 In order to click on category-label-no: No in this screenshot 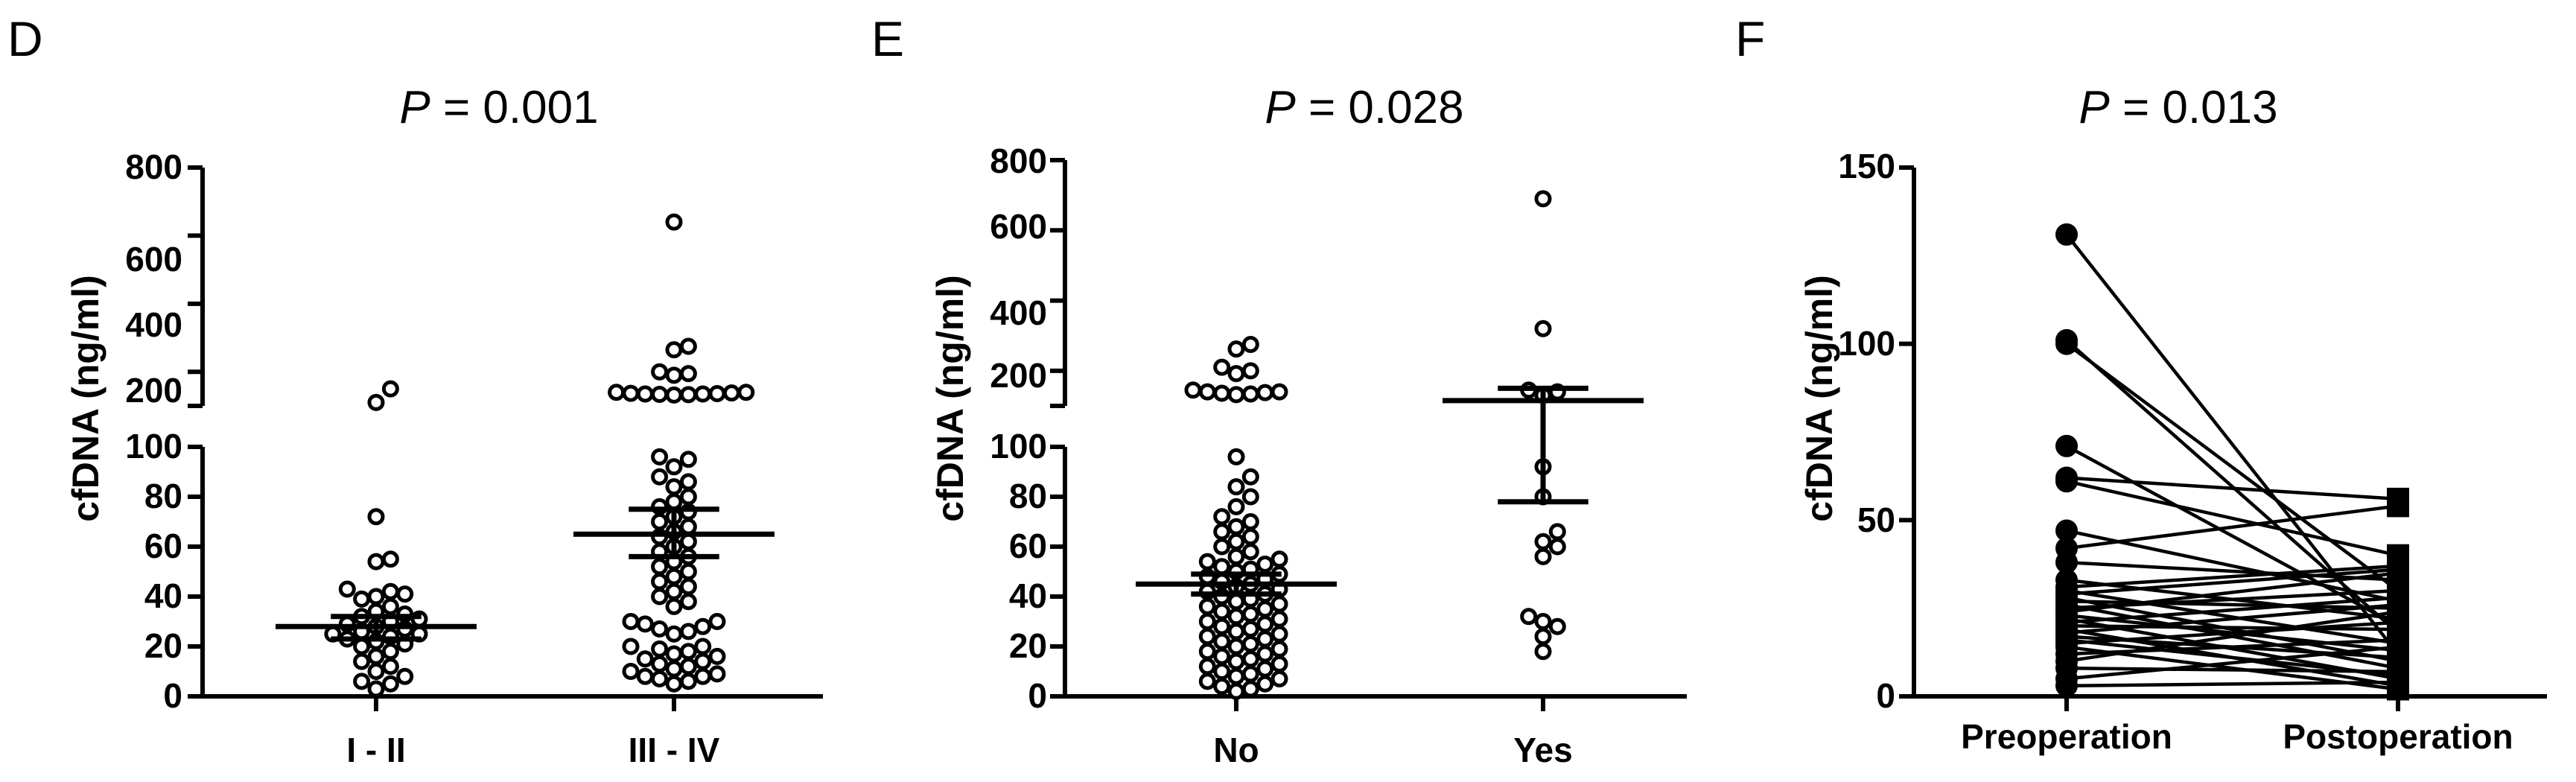, I will do `click(1236, 750)`.